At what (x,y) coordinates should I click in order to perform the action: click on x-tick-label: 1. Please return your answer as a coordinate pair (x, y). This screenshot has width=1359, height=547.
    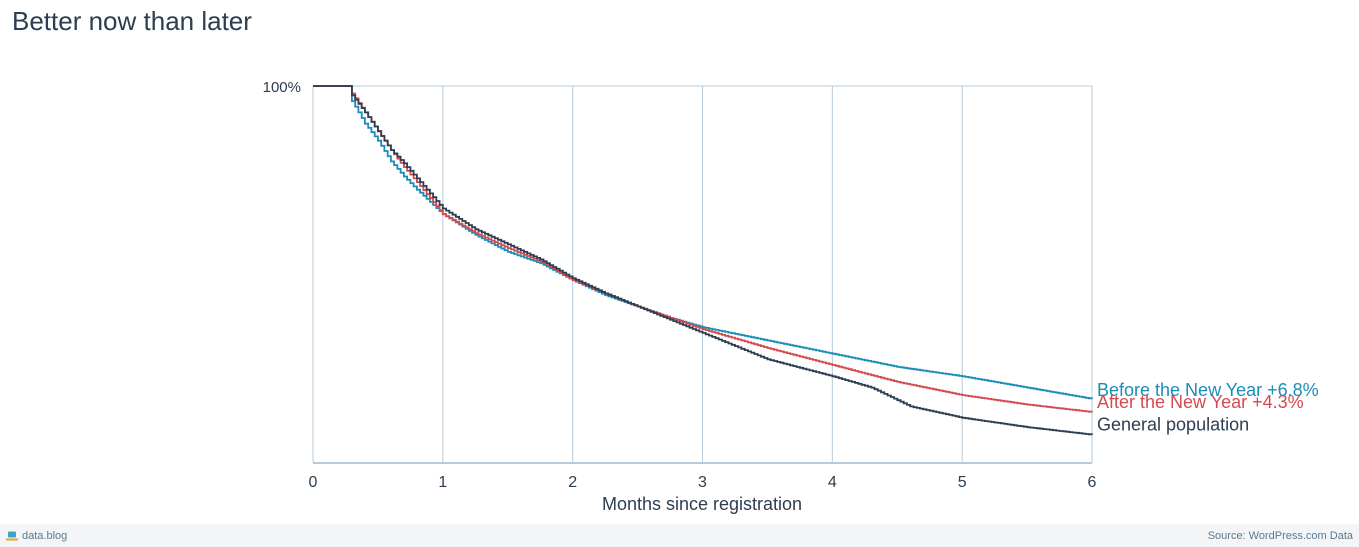
    Looking at the image, I should click on (442, 482).